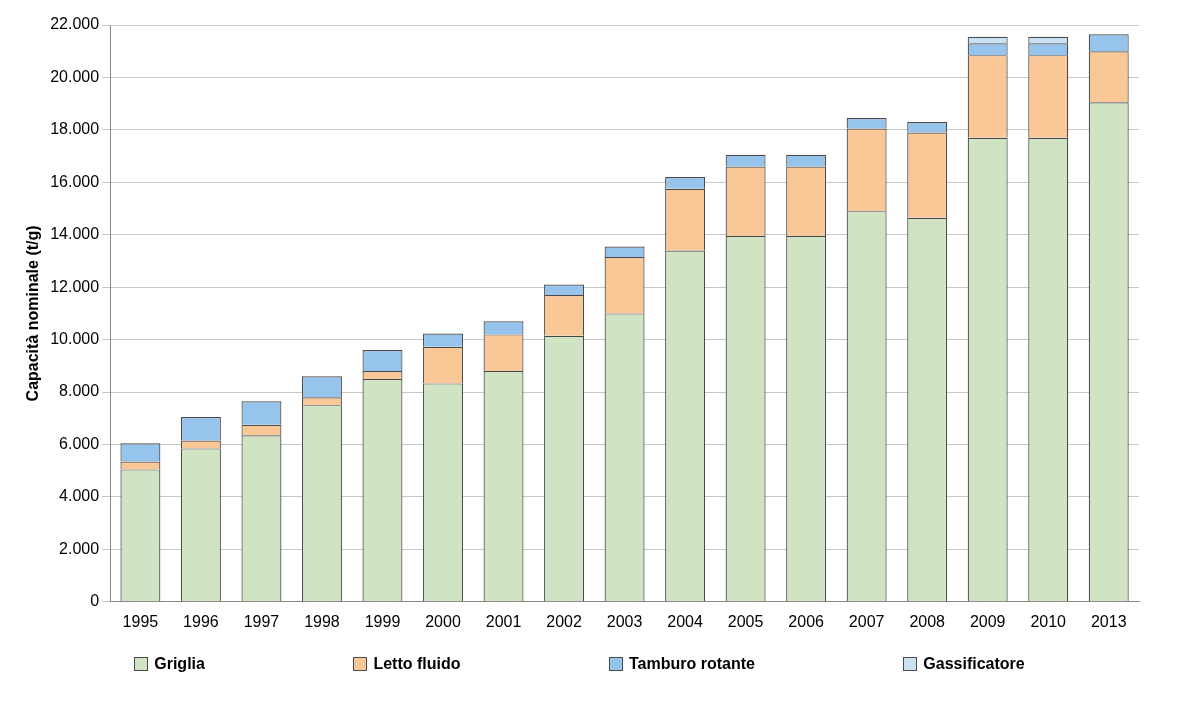 The width and height of the screenshot is (1179, 720). Describe the element at coordinates (75, 129) in the screenshot. I see `y-tick-label: 18.000` at that location.